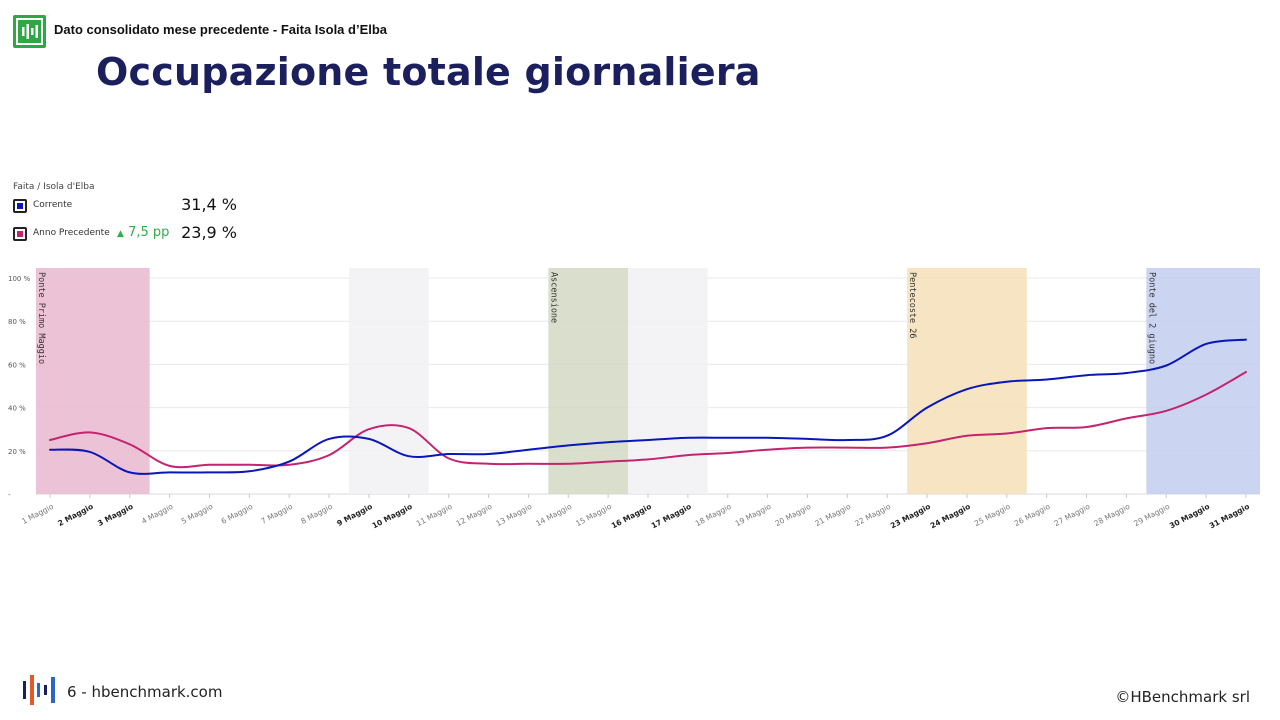 The width and height of the screenshot is (1280, 720). I want to click on y-tick-label: 60 %, so click(17, 365).